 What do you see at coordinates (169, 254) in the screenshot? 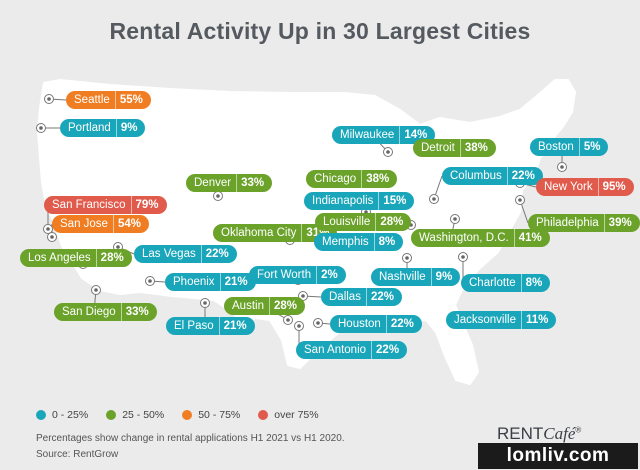
I see `city-name: Las Vegas` at bounding box center [169, 254].